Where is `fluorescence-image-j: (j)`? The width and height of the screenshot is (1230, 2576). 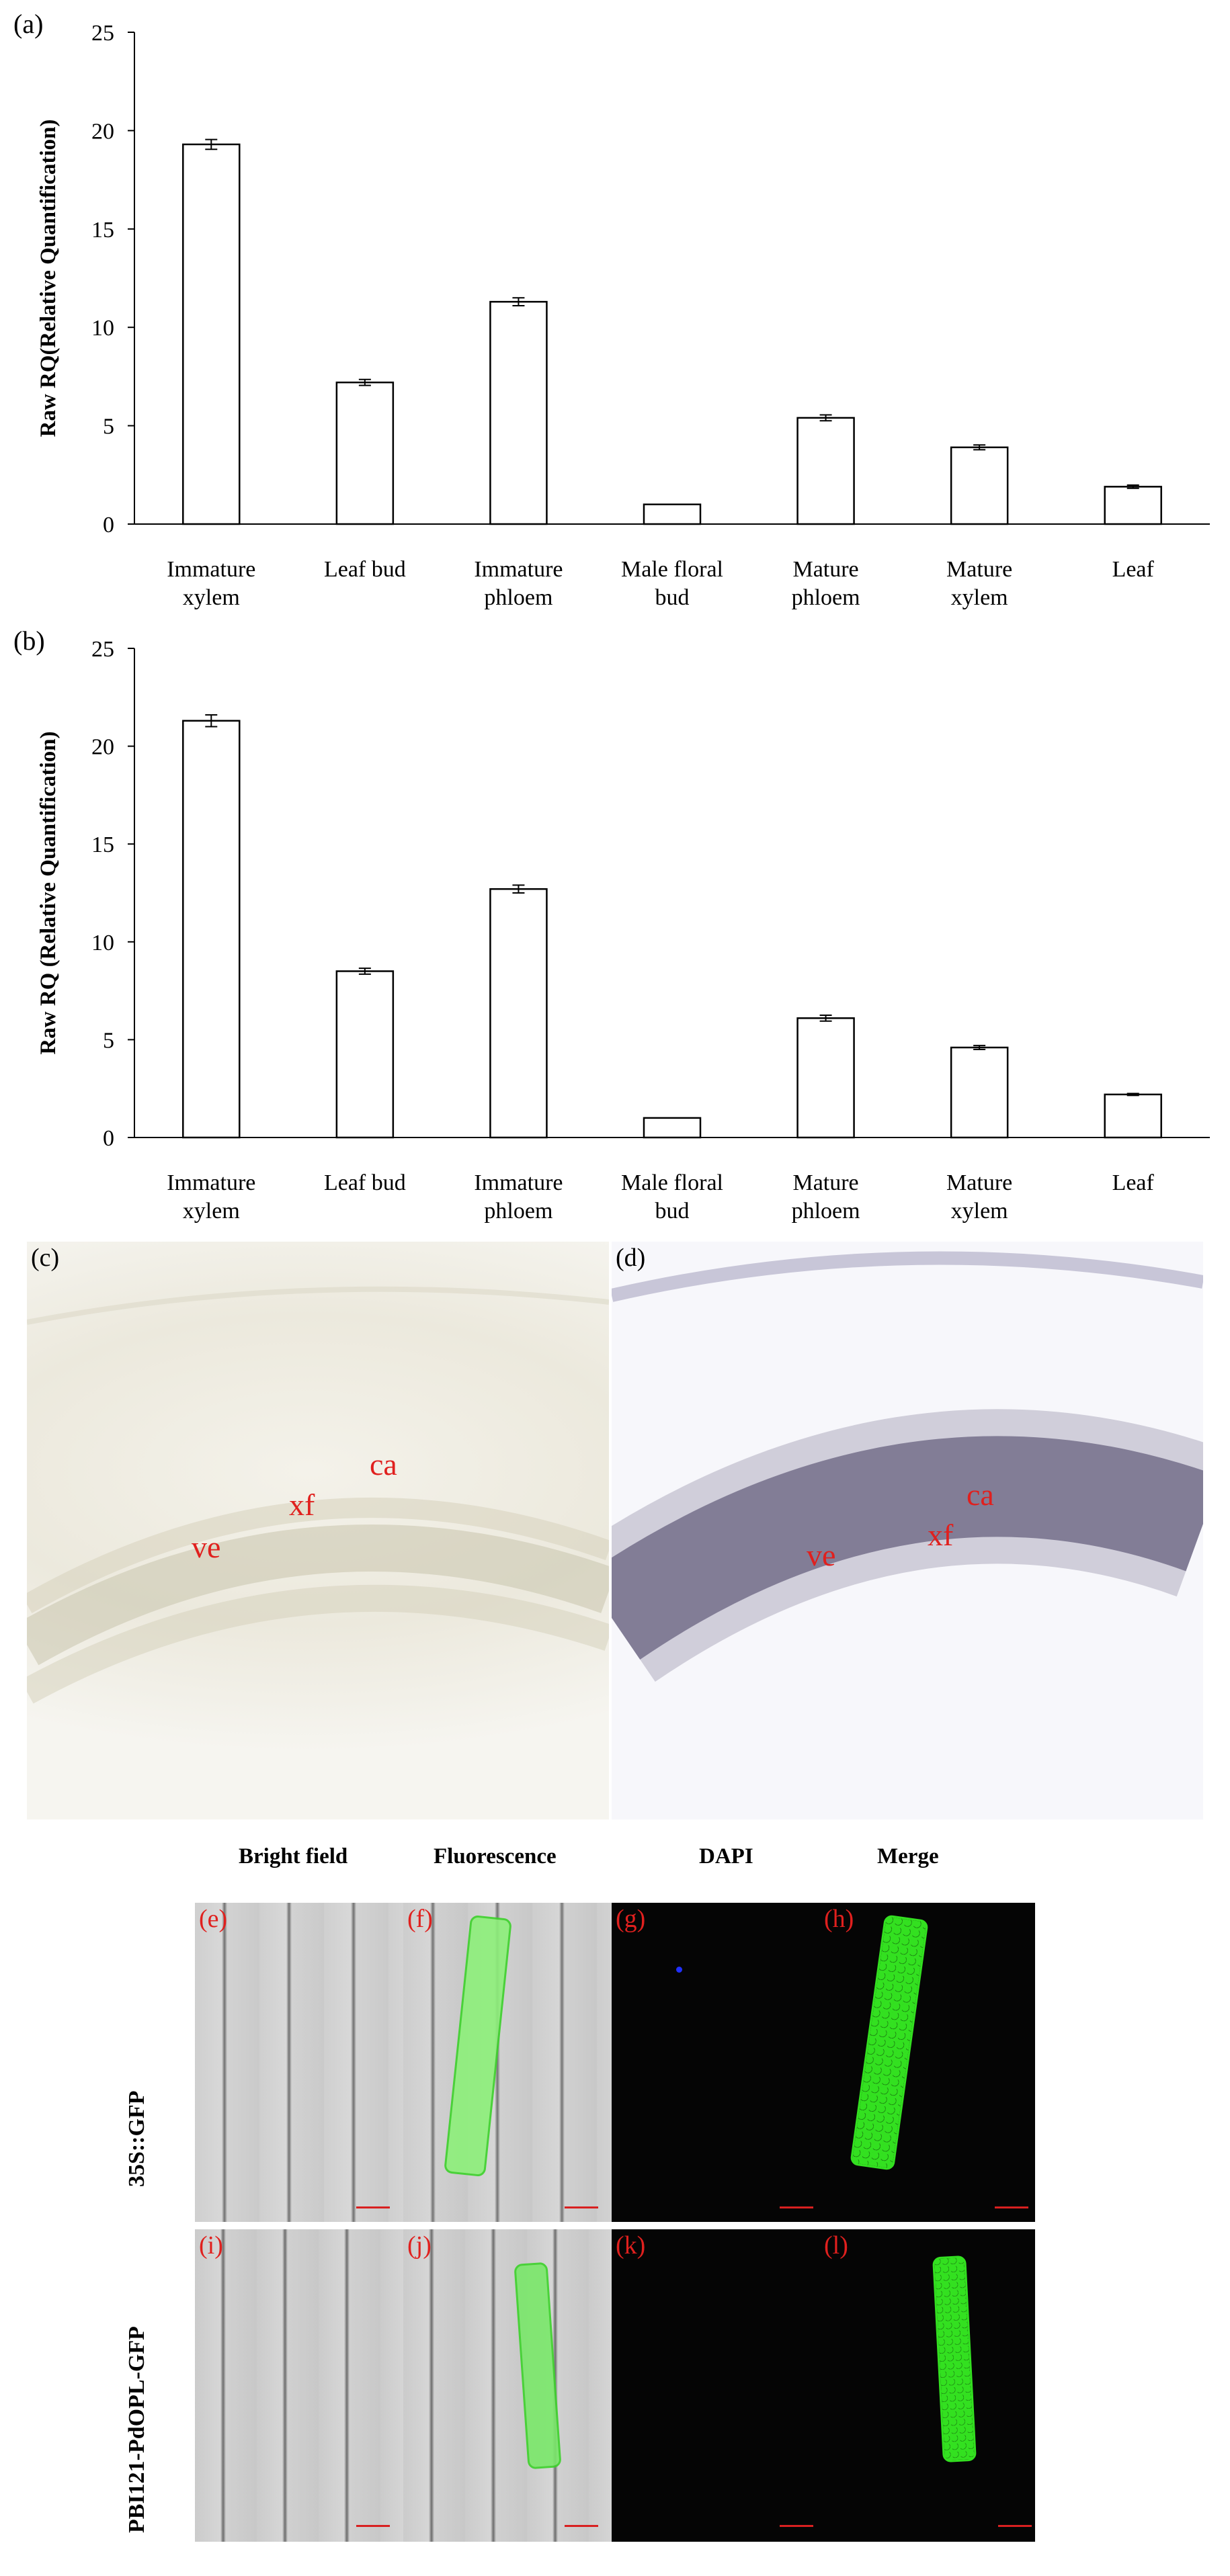
fluorescence-image-j: (j) is located at coordinates (507, 2385).